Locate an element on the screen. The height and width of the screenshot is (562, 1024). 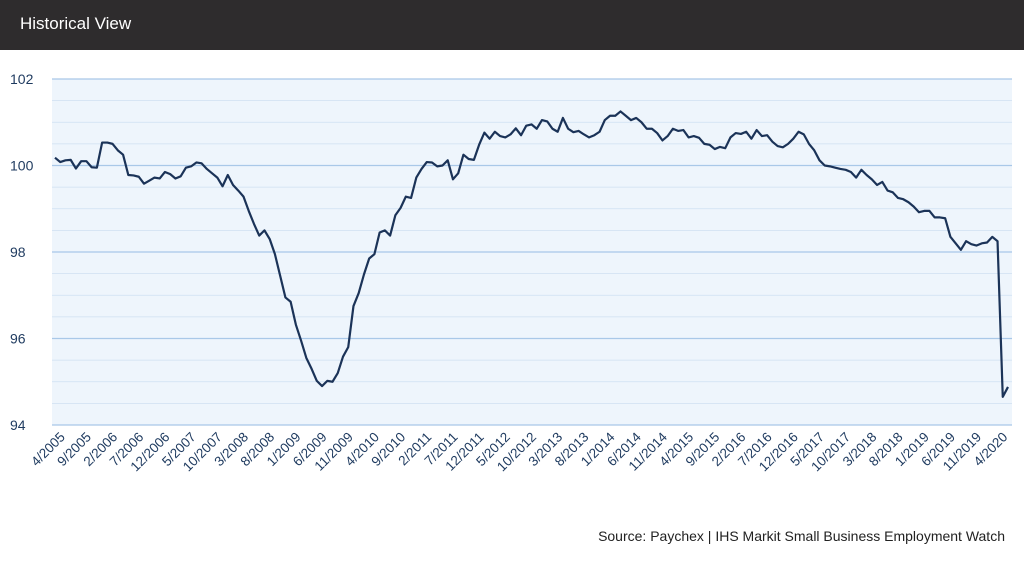
header-bar: Historical View is located at coordinates (512, 25).